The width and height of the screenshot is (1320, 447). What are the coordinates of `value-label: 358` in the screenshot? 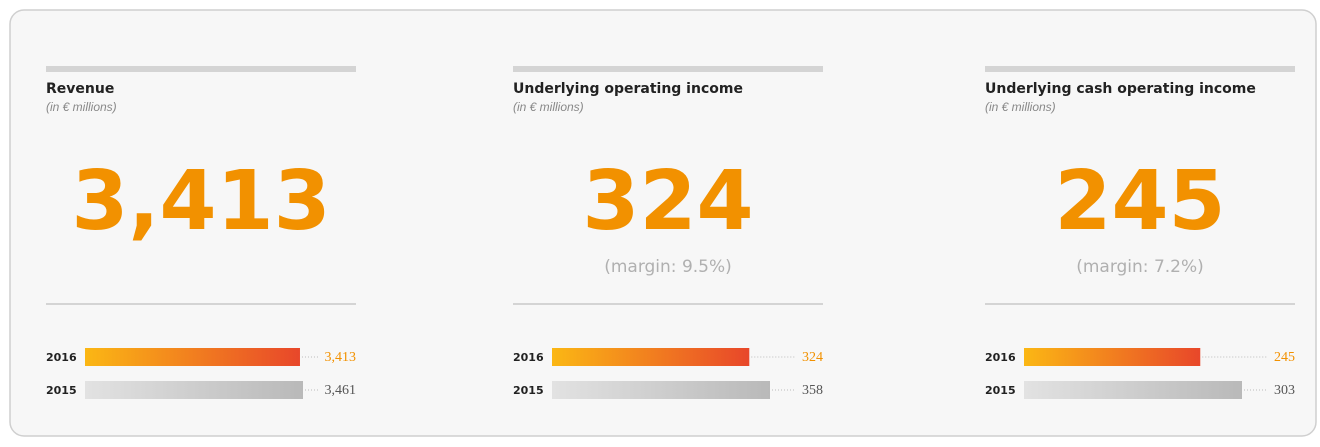 It's located at (812, 390).